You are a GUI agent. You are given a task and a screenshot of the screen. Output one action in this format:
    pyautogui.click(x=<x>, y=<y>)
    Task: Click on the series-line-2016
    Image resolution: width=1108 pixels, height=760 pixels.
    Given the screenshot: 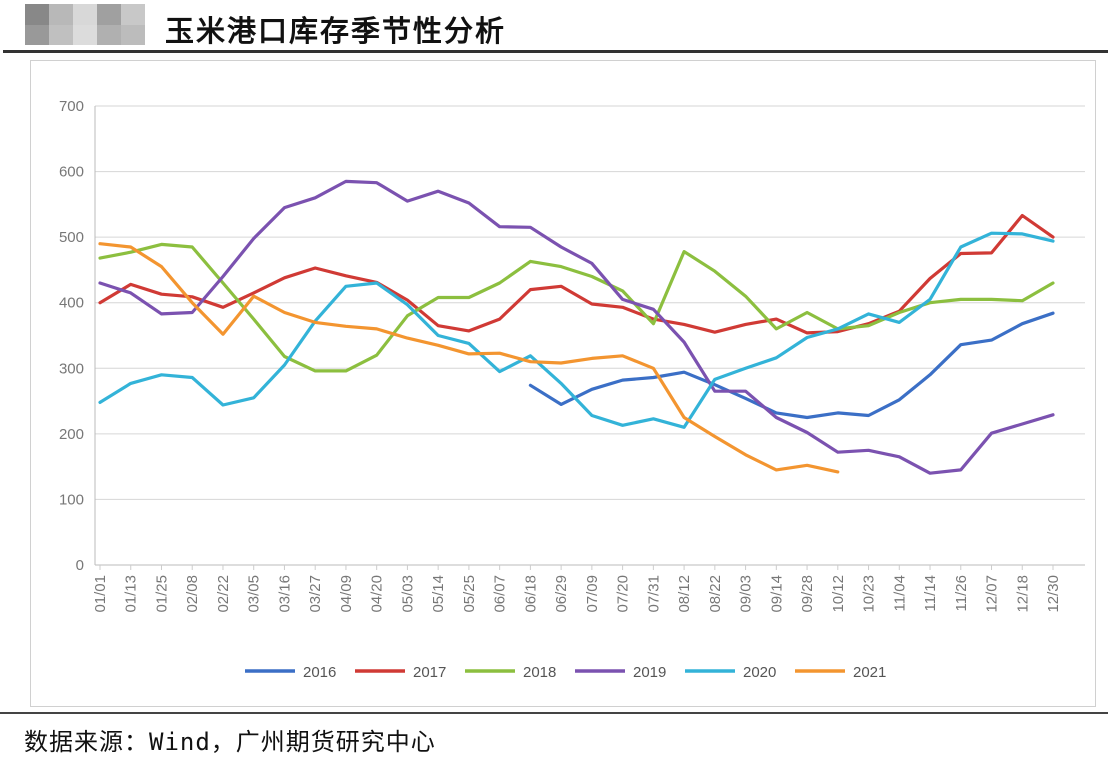 What is the action you would take?
    pyautogui.click(x=791, y=365)
    